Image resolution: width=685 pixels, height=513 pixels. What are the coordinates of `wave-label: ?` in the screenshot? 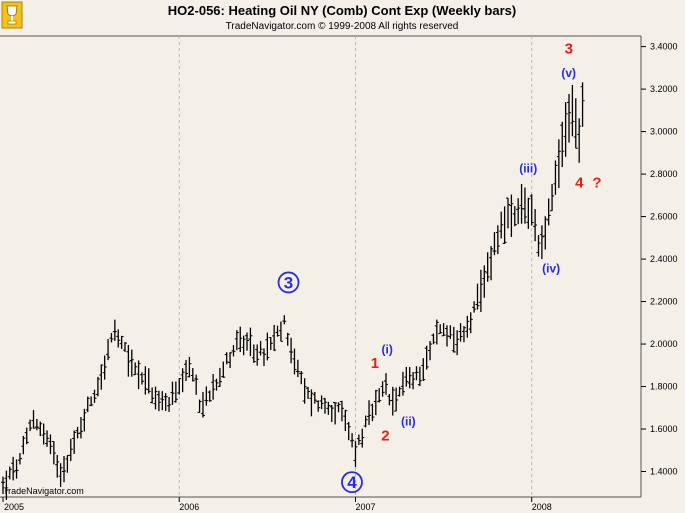 It's located at (596, 183).